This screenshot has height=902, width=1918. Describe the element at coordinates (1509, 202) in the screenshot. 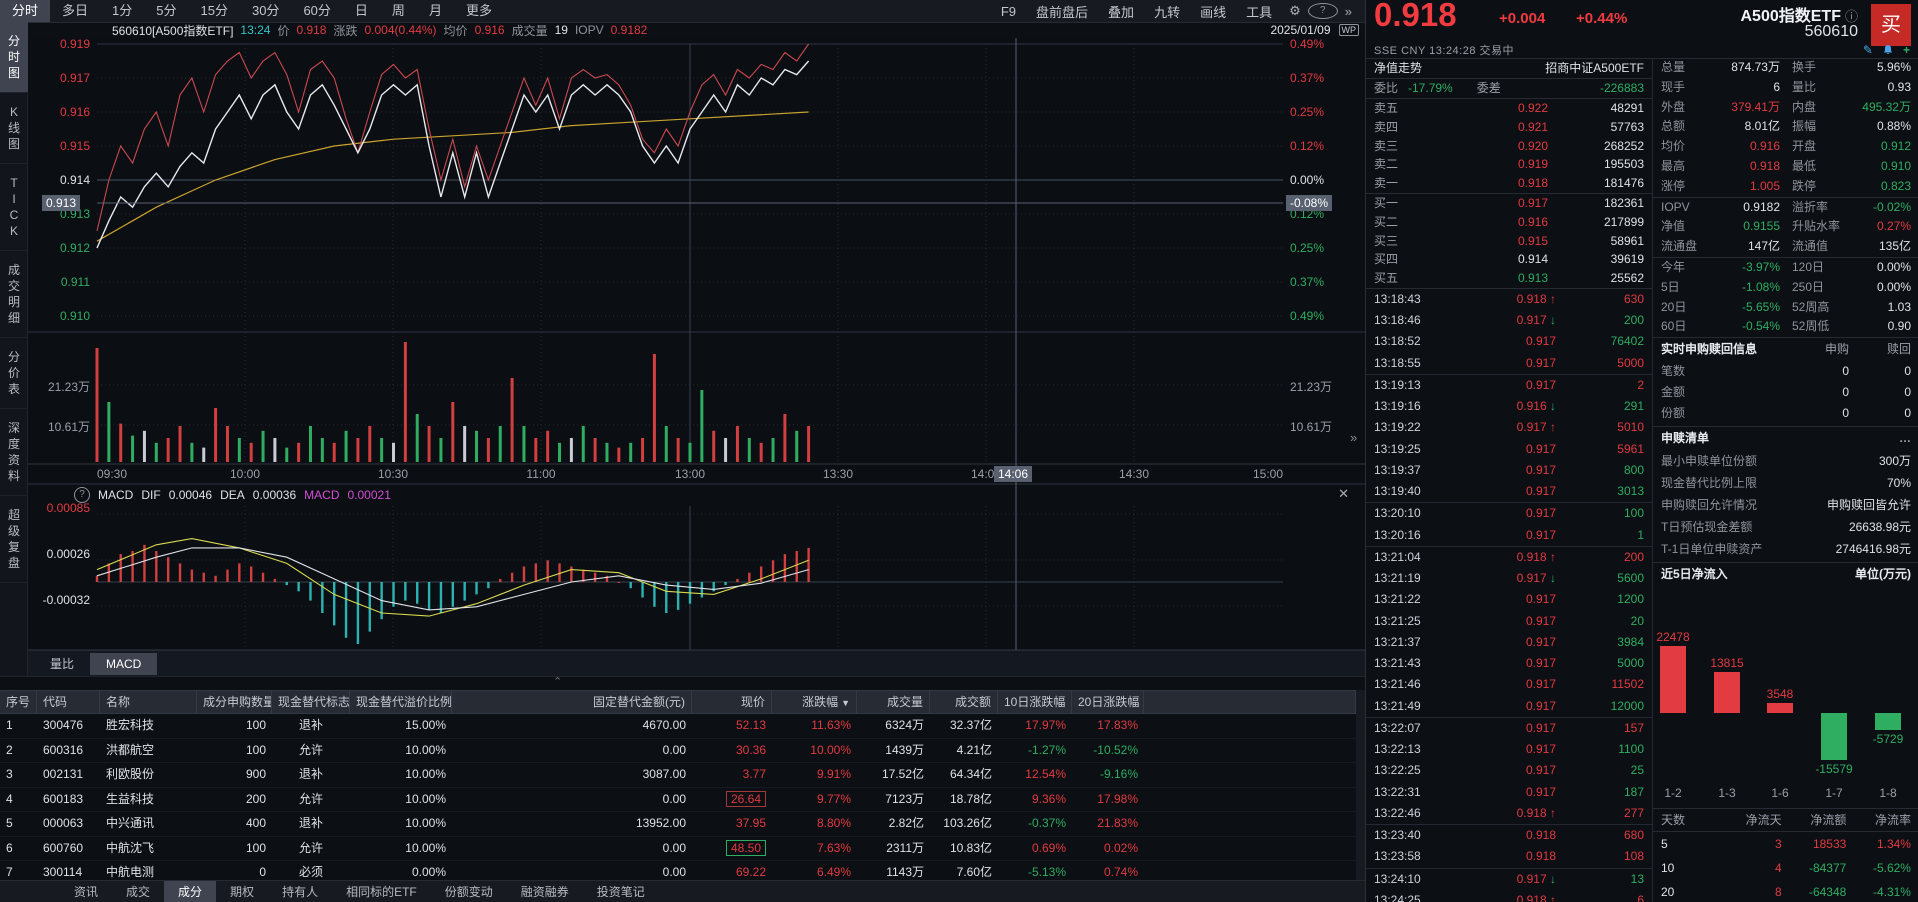

I see `buy-level-row: 买一 0.917 182361` at that location.